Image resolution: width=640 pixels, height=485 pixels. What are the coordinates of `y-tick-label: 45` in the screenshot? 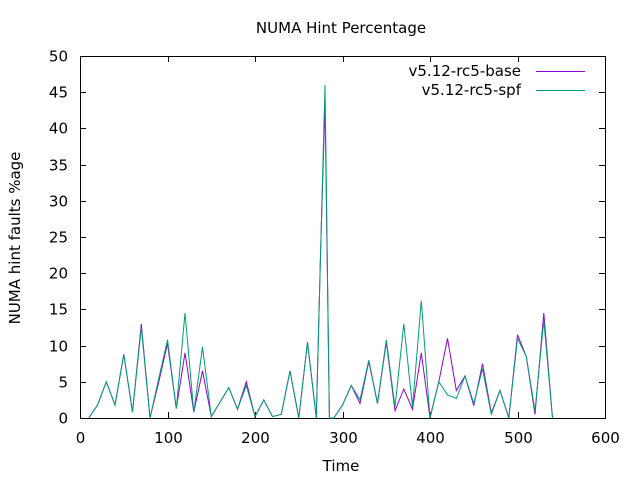 It's located at (58, 93).